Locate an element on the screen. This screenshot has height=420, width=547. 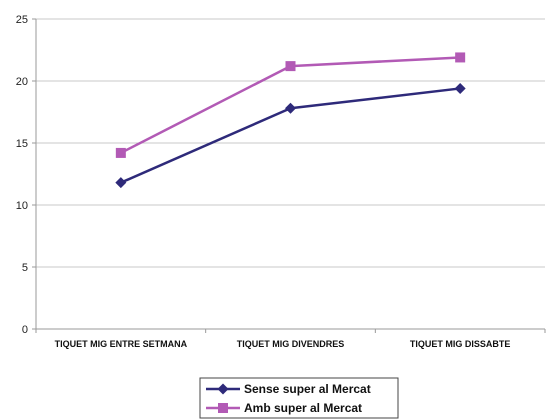
legend-box is located at coordinates (299, 398).